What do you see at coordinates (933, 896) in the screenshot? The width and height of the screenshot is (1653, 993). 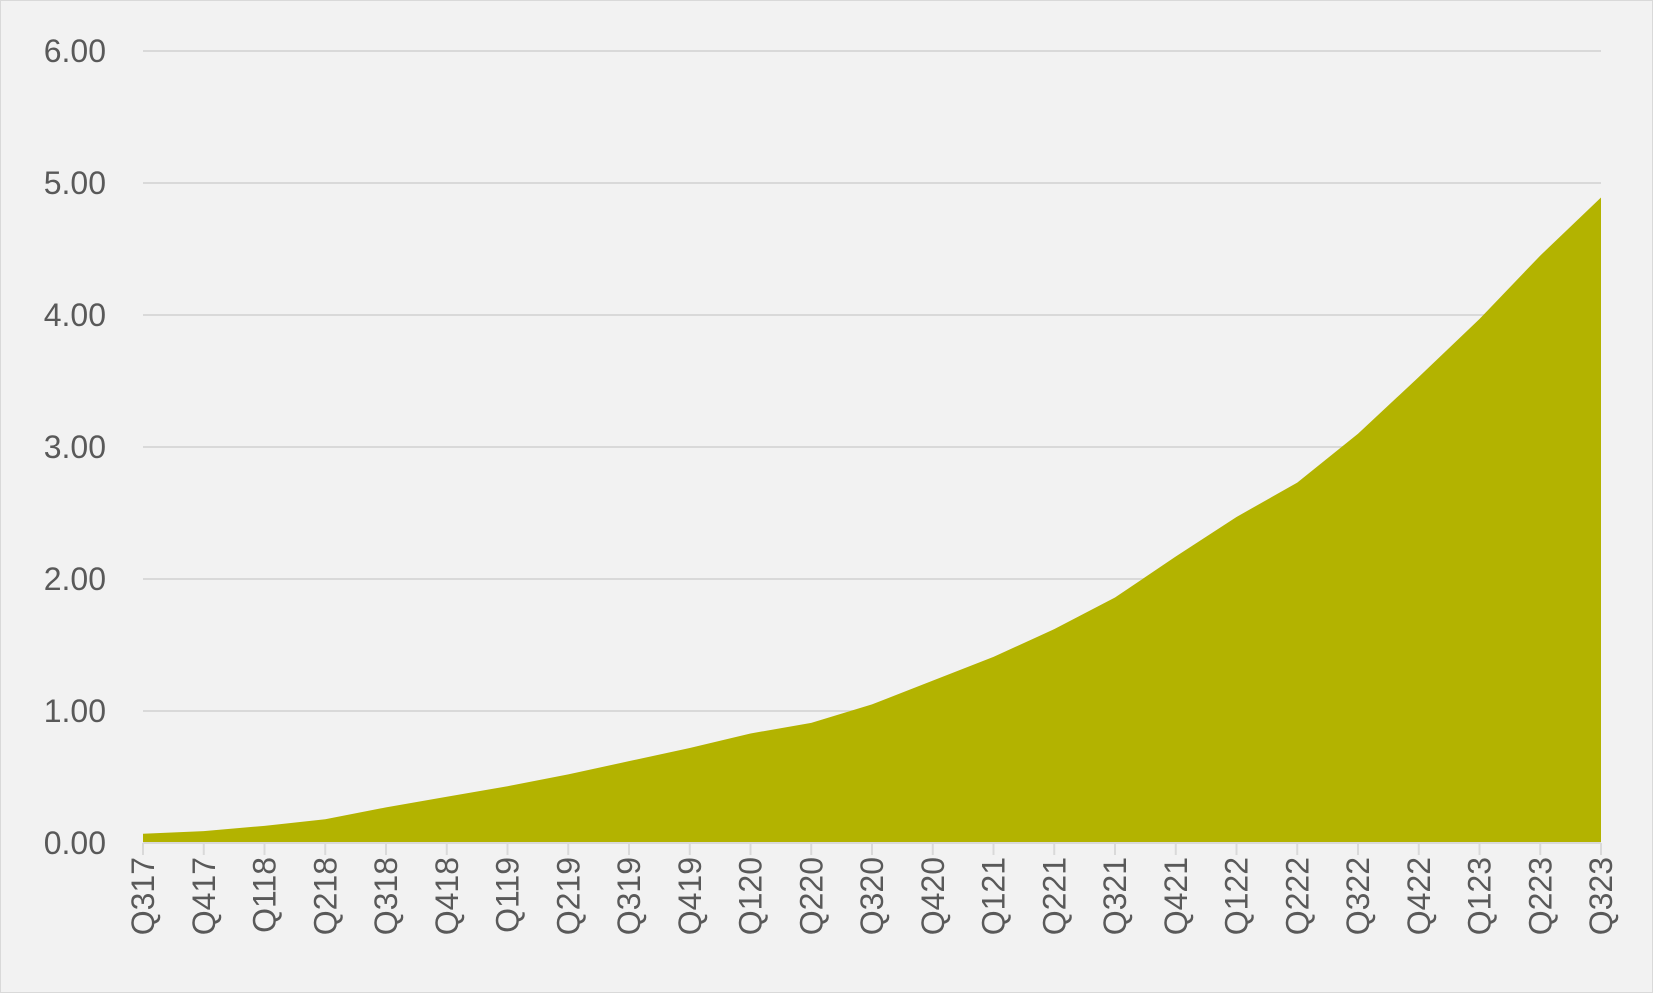 I see `x-tick-label: Q420` at bounding box center [933, 896].